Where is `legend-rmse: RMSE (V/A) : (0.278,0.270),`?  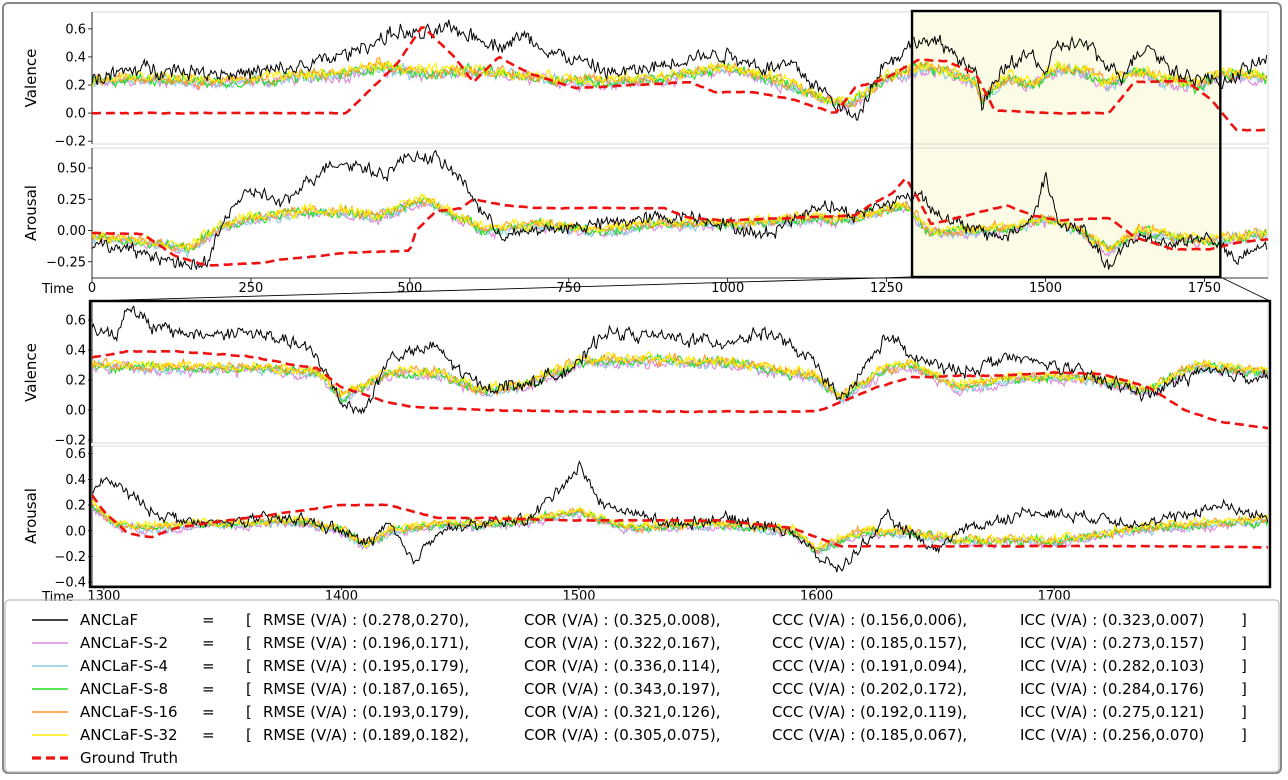
legend-rmse: RMSE (V/A) : (0.278,0.270), is located at coordinates (366, 620).